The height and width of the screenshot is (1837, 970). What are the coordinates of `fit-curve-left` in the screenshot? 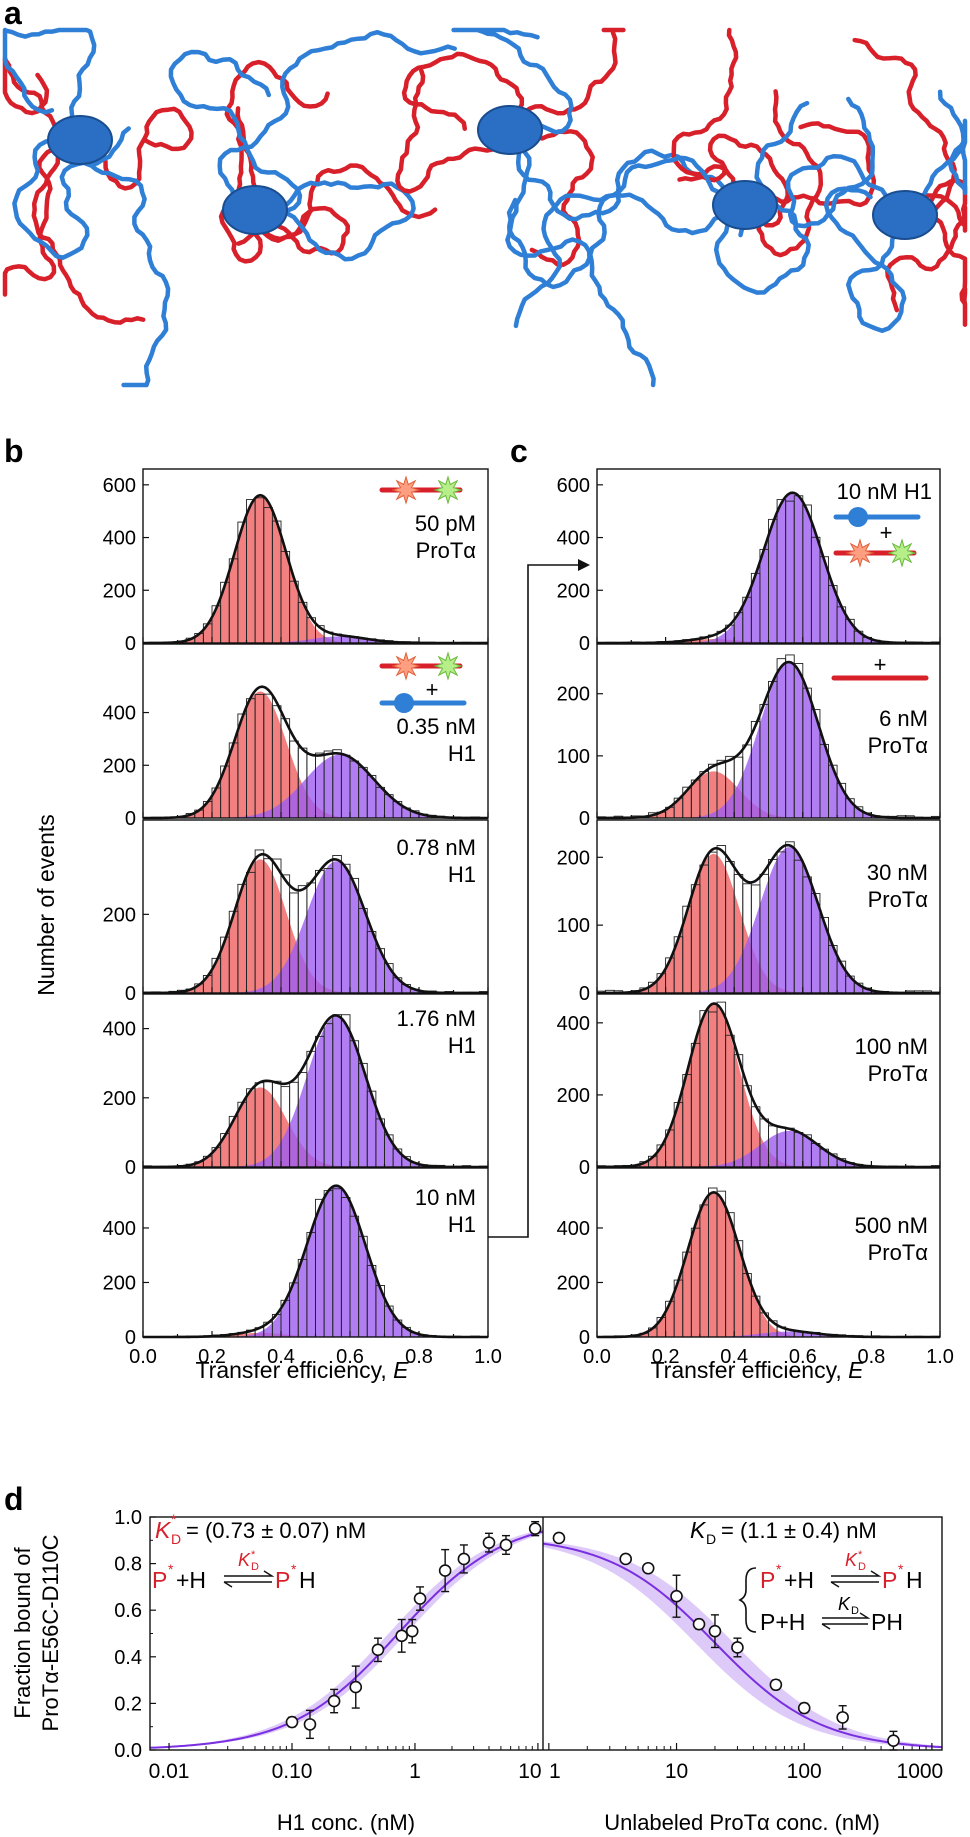 It's located at (346, 1639).